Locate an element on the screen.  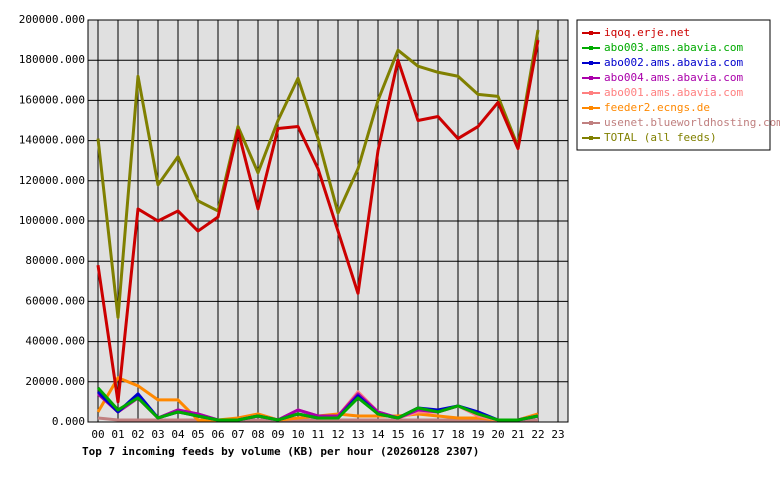
x-tick-label: 23 is located at coordinates (557, 434).